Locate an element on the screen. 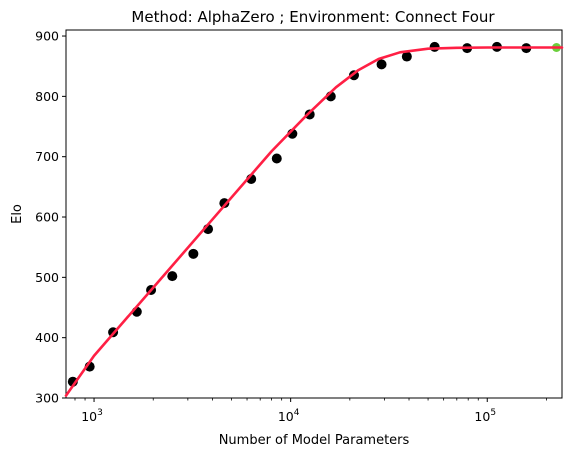  x-tick-label: 10⁴ is located at coordinates (289, 416).